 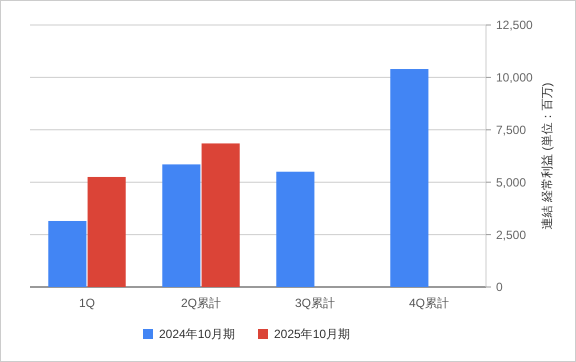 I want to click on y-tick-label: 7,500, so click(x=511, y=130).